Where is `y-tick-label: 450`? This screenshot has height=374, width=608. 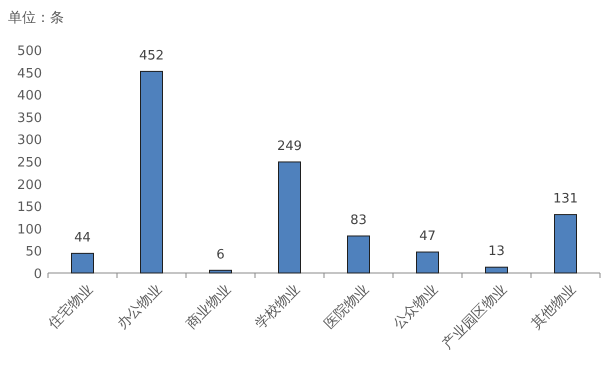
y-tick-label: 450 is located at coordinates (29, 74).